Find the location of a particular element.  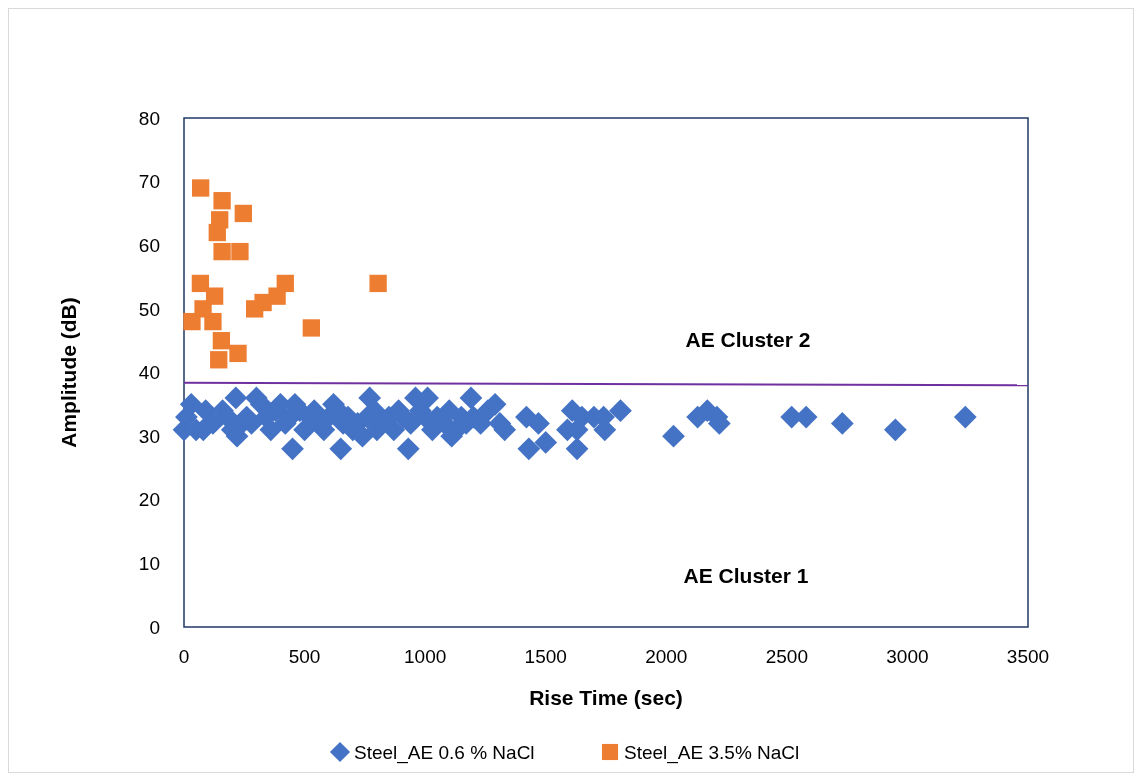

x-tick-label: 3000 is located at coordinates (907, 656).